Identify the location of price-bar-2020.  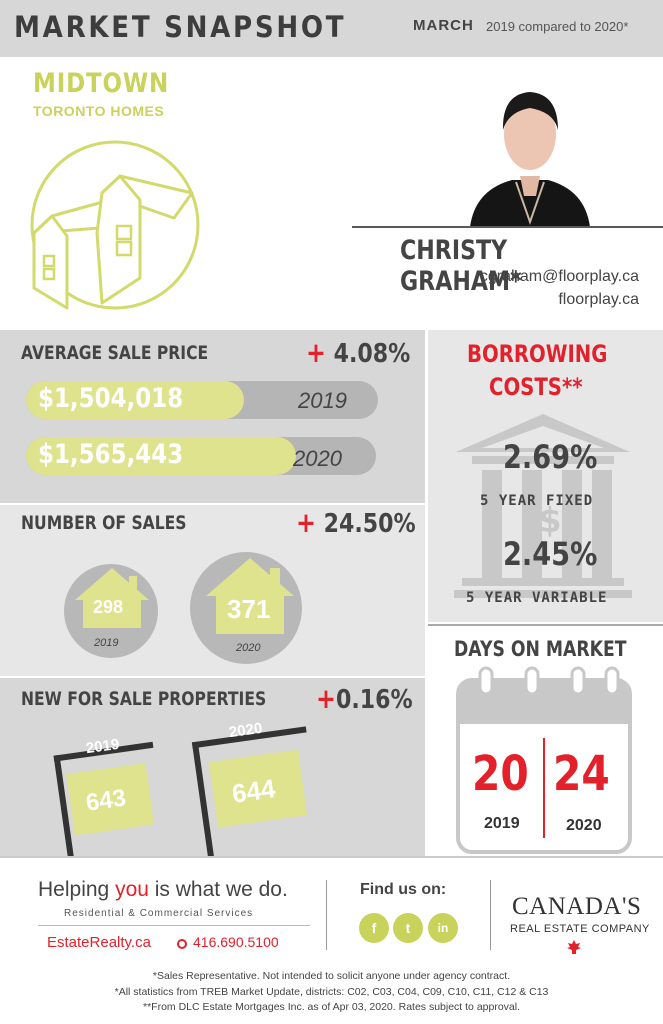
(201, 456).